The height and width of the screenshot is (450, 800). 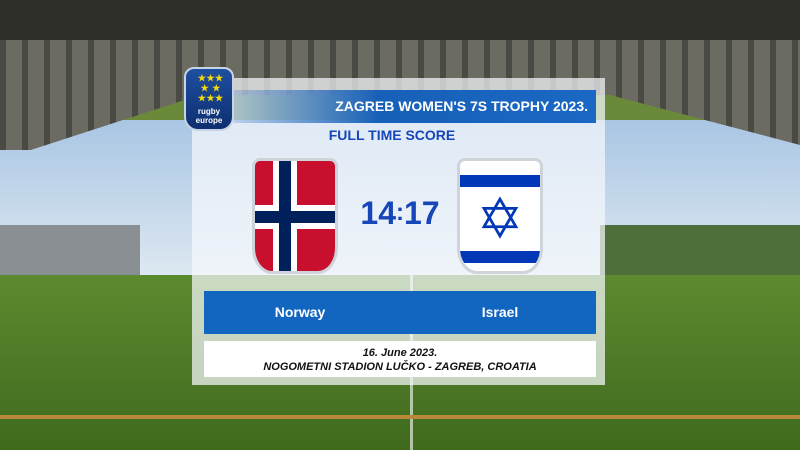 What do you see at coordinates (210, 88) in the screenshot?
I see `stars-icon: ★ ★ ★ ★ ★ ★ ★ ★` at bounding box center [210, 88].